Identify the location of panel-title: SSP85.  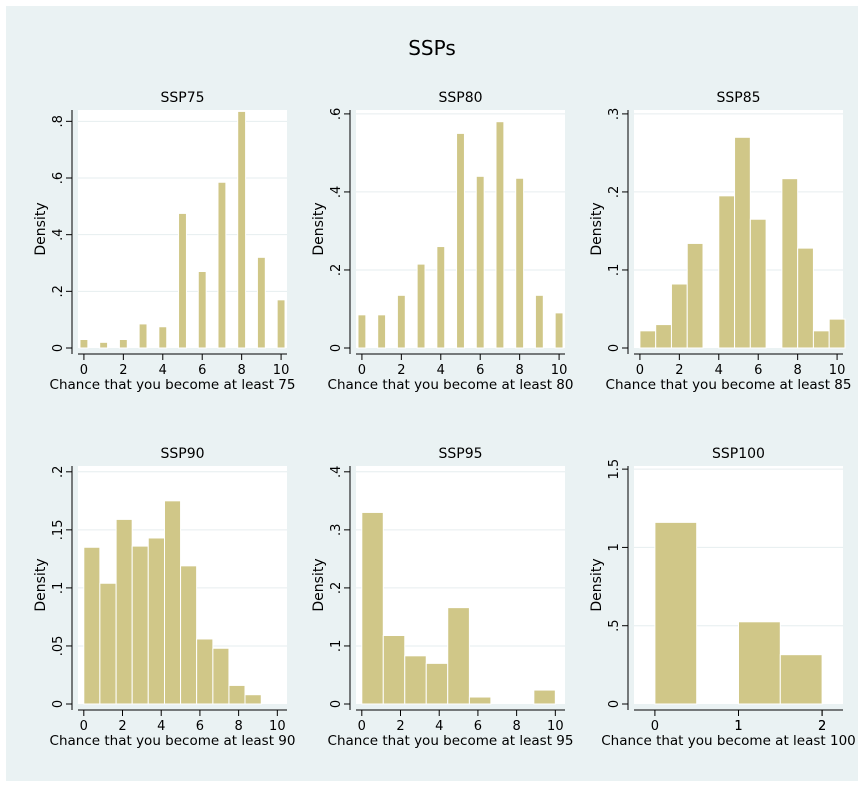
(738, 98).